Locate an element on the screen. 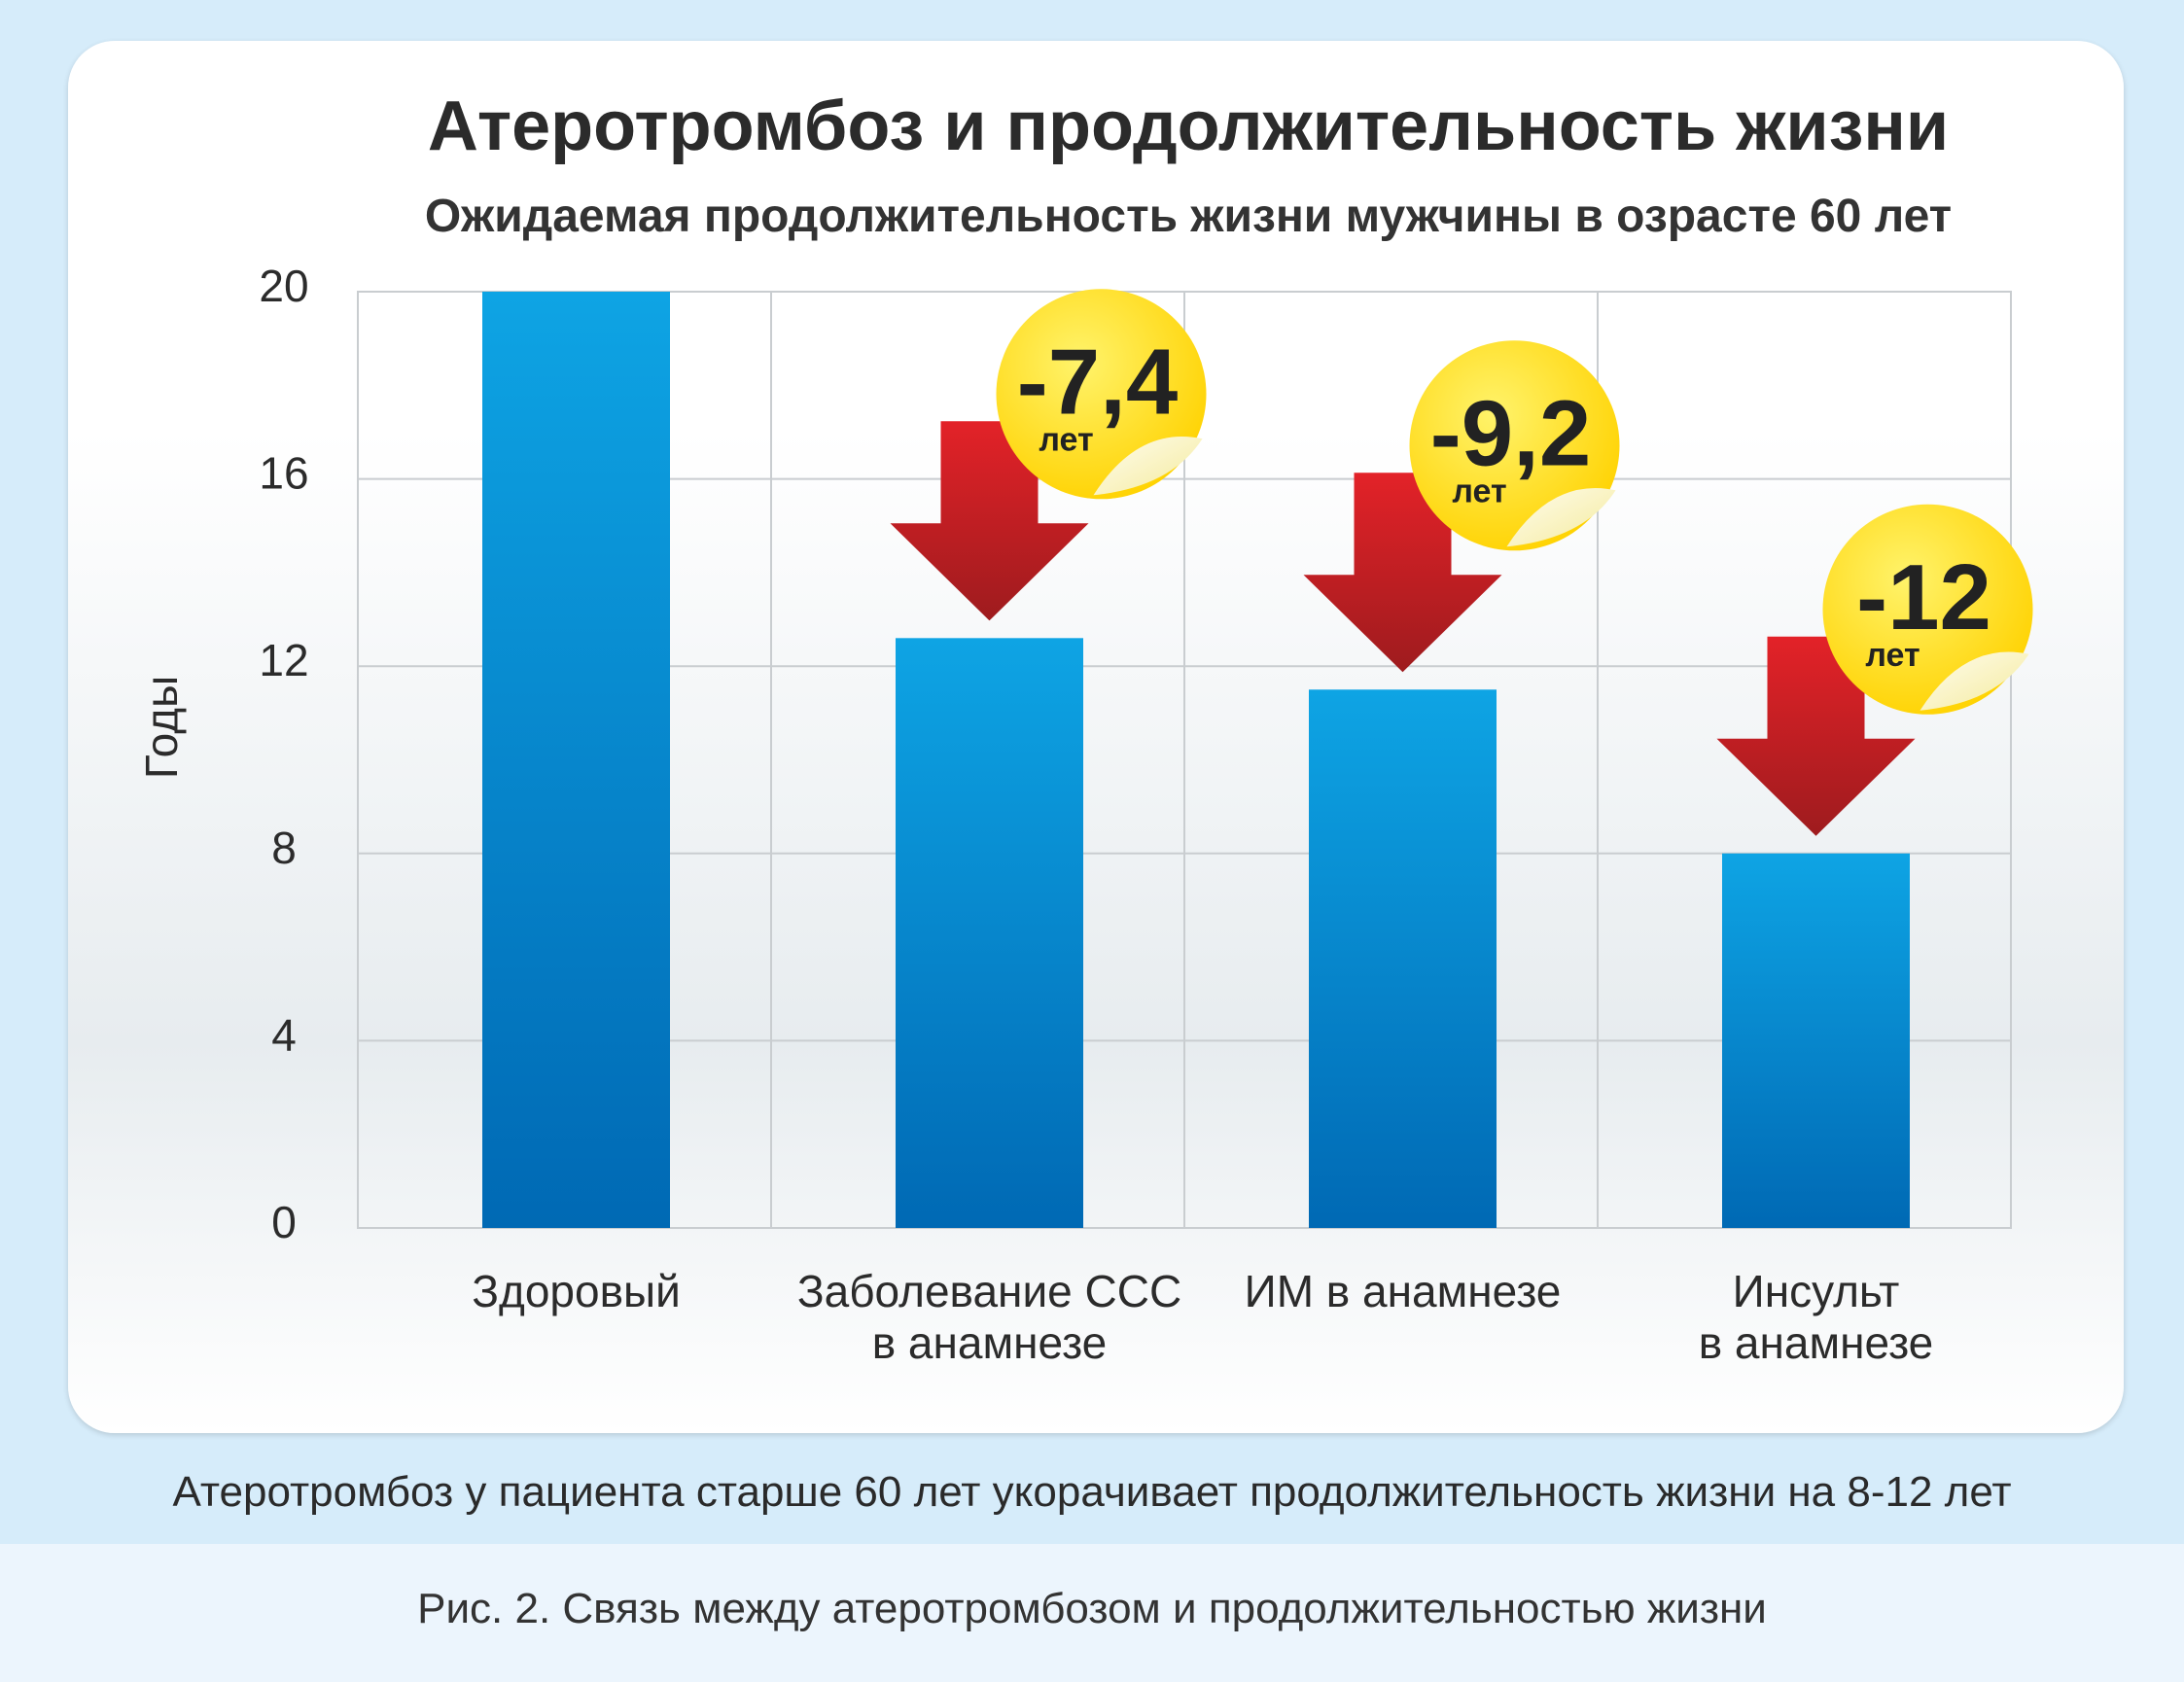 This screenshot has height=1682, width=2184. y-axis-label: Годы is located at coordinates (161, 728).